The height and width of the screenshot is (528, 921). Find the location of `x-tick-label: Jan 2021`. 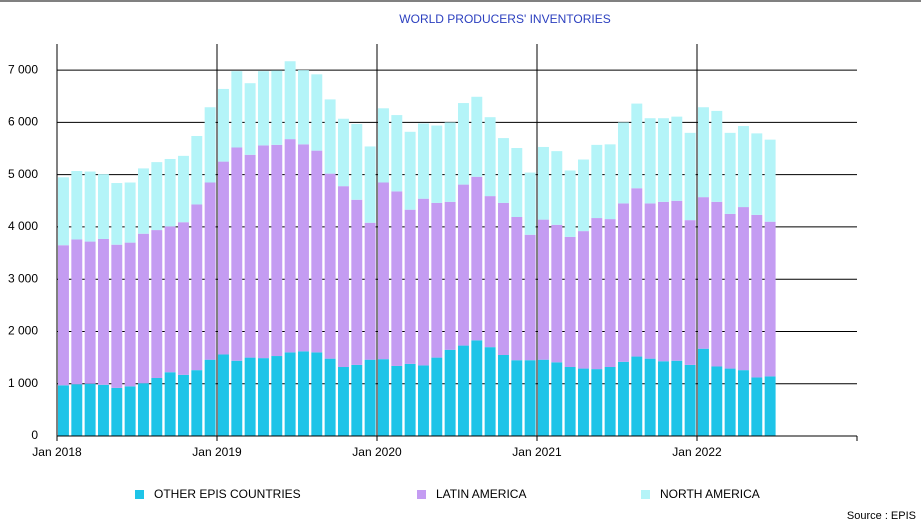

x-tick-label: Jan 2021 is located at coordinates (537, 452).